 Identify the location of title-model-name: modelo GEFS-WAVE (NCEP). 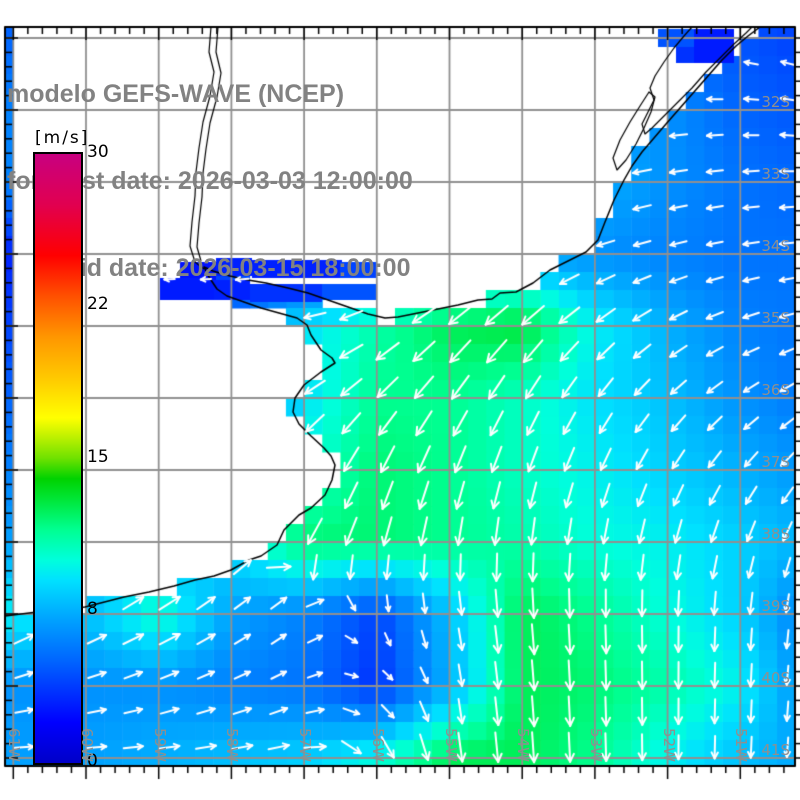
(176, 94).